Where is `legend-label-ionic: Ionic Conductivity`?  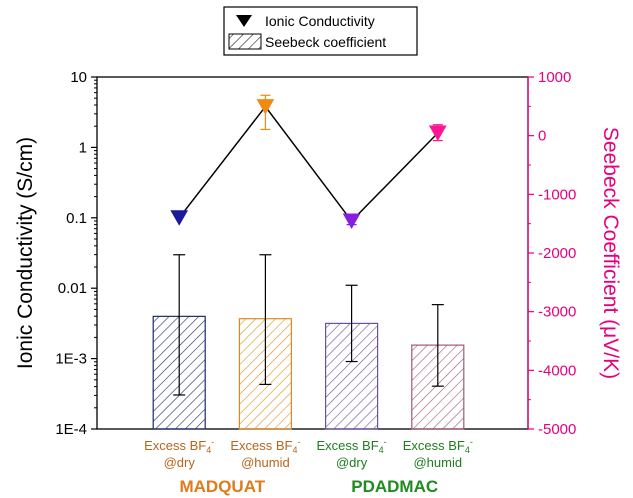
legend-label-ionic: Ionic Conductivity is located at coordinates (320, 21).